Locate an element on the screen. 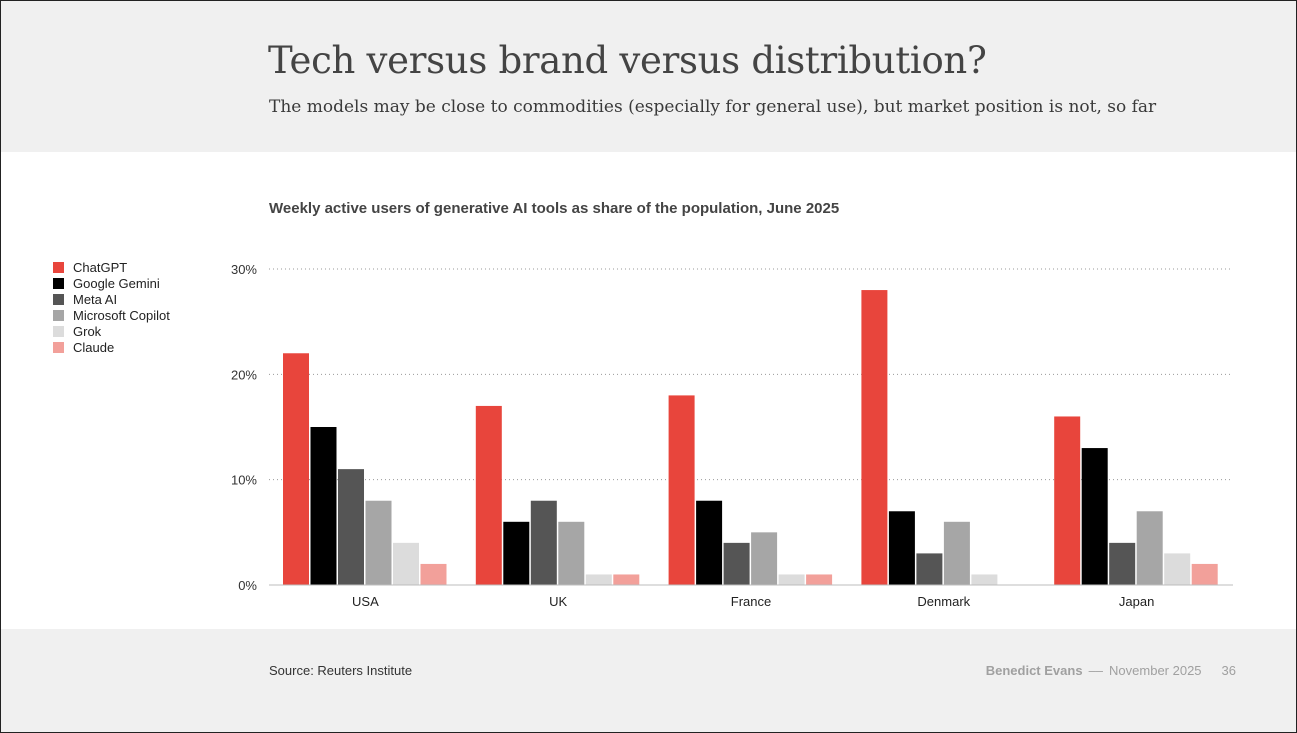  bar-grok-uk is located at coordinates (598, 579).